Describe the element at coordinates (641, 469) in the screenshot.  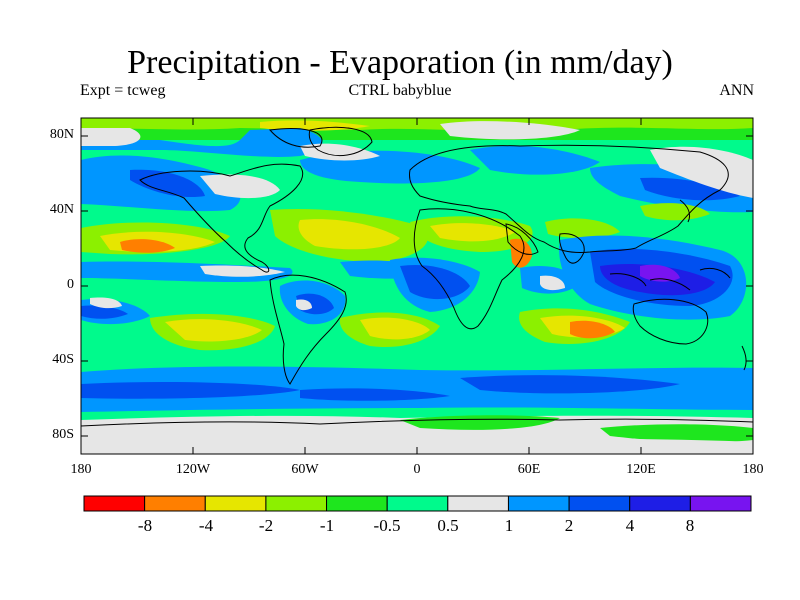
I see `lon-label-120e: 120E` at that location.